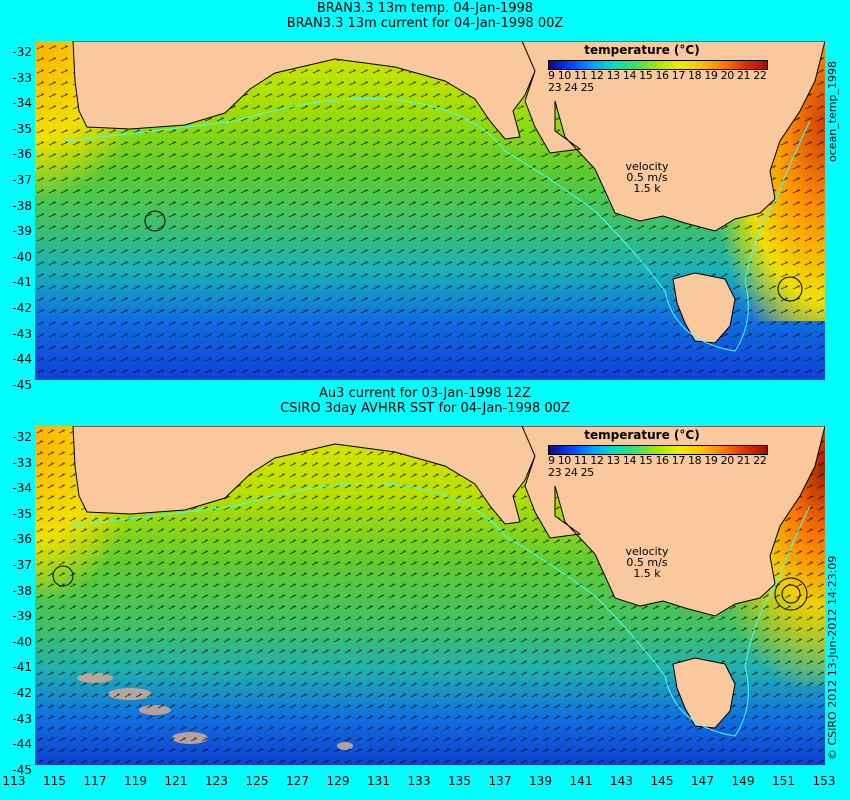 Image resolution: width=850 pixels, height=800 pixels. Describe the element at coordinates (54, 781) in the screenshot. I see `longitude-tick-label: 115` at that location.